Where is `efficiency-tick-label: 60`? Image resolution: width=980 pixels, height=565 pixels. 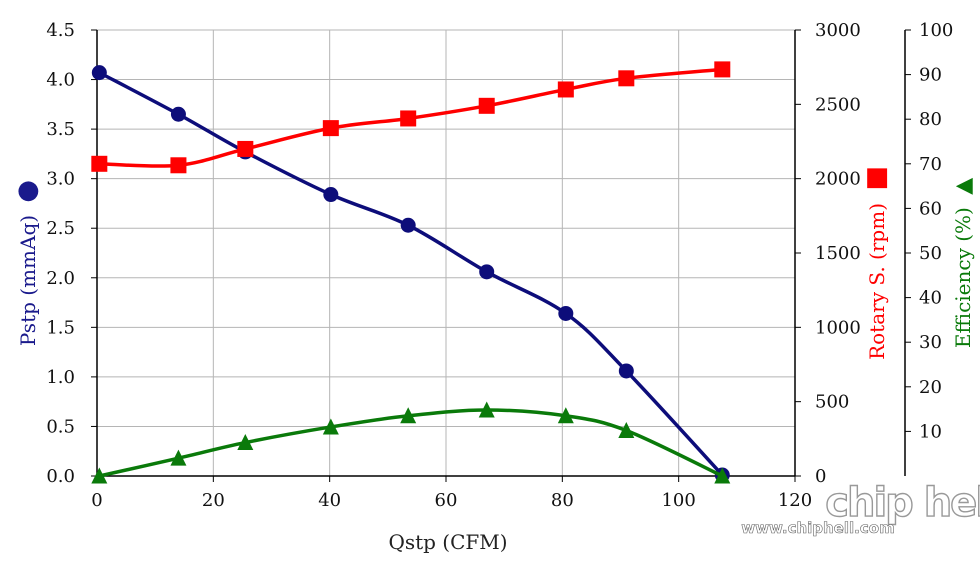 efficiency-tick-label: 60 is located at coordinates (930, 208).